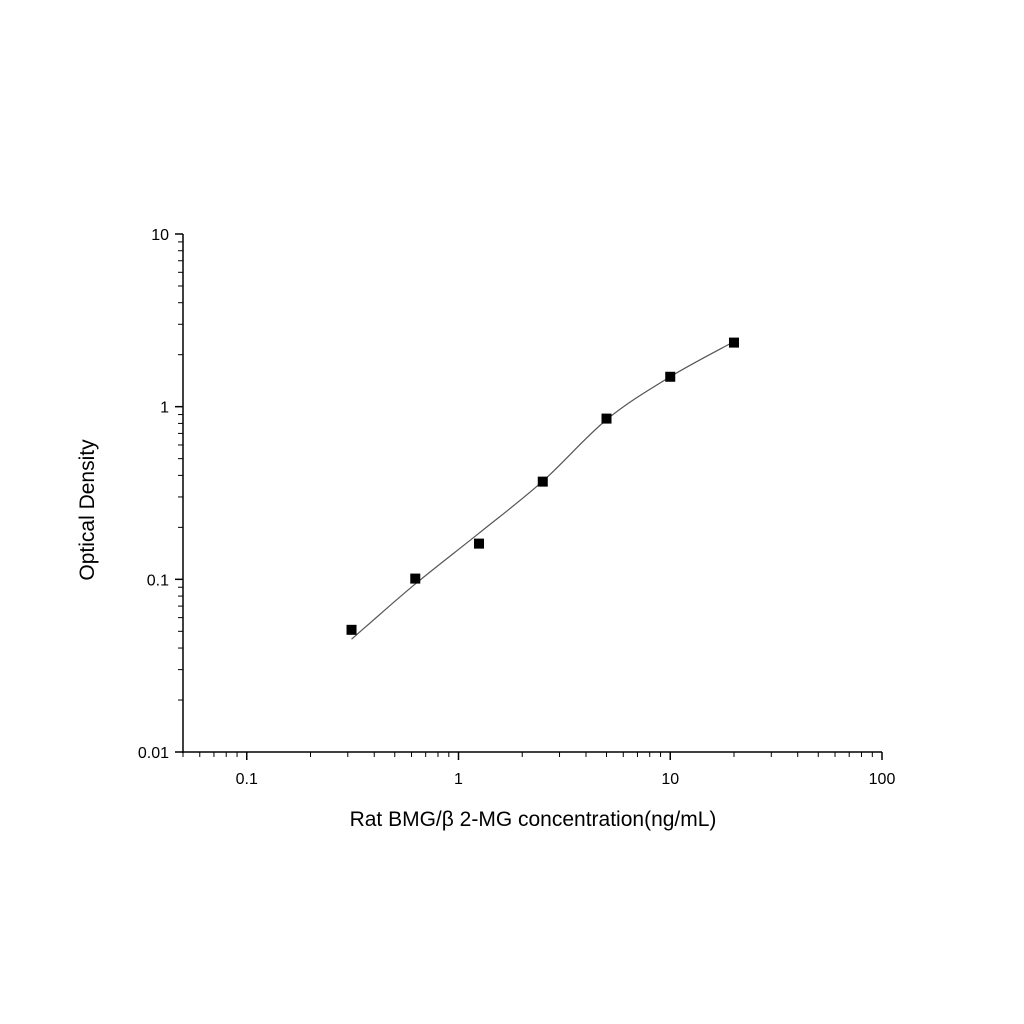 The width and height of the screenshot is (1024, 1024). I want to click on fit-curve, so click(543, 490).